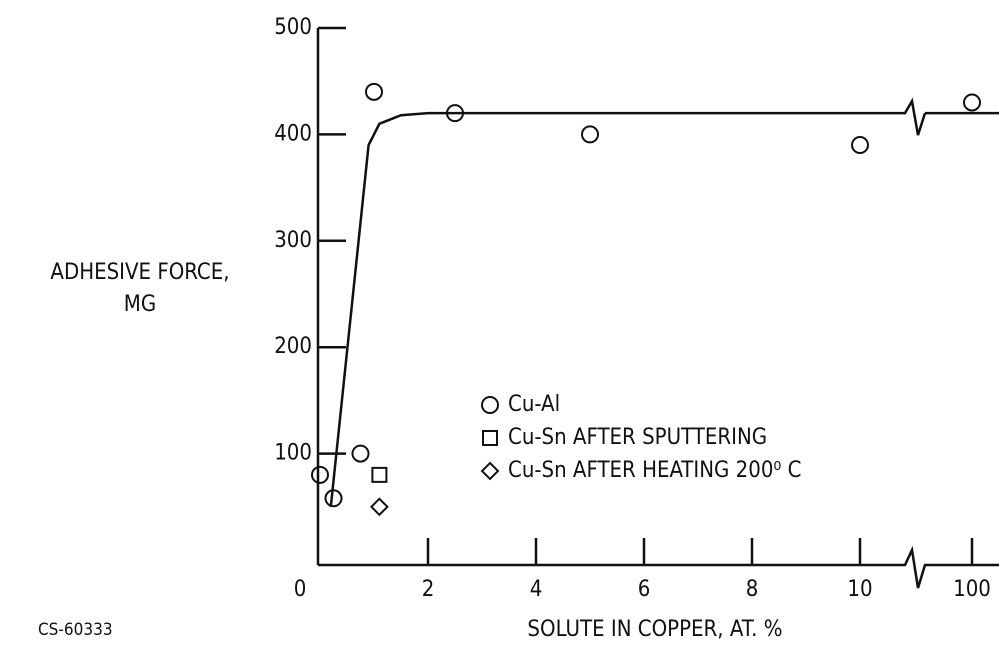 This screenshot has height=646, width=999. What do you see at coordinates (536, 589) in the screenshot?
I see `x-tick-label: 4` at bounding box center [536, 589].